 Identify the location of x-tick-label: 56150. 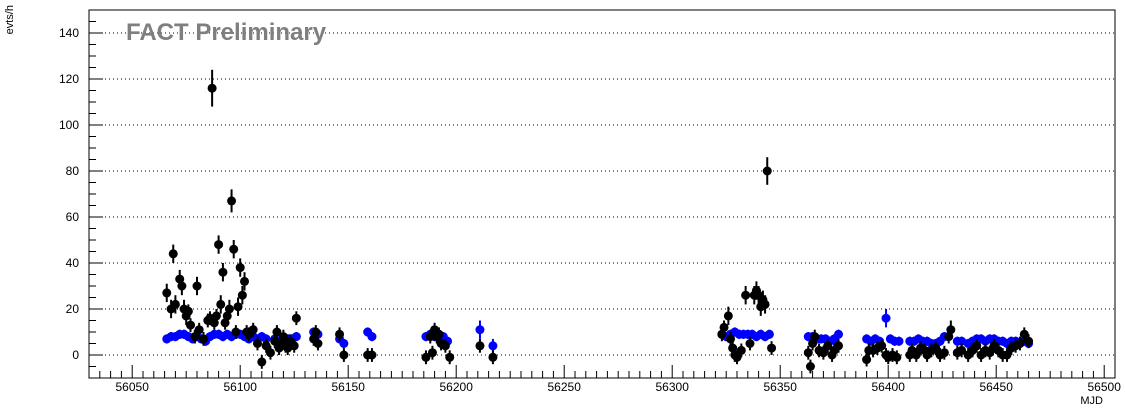
(349, 387).